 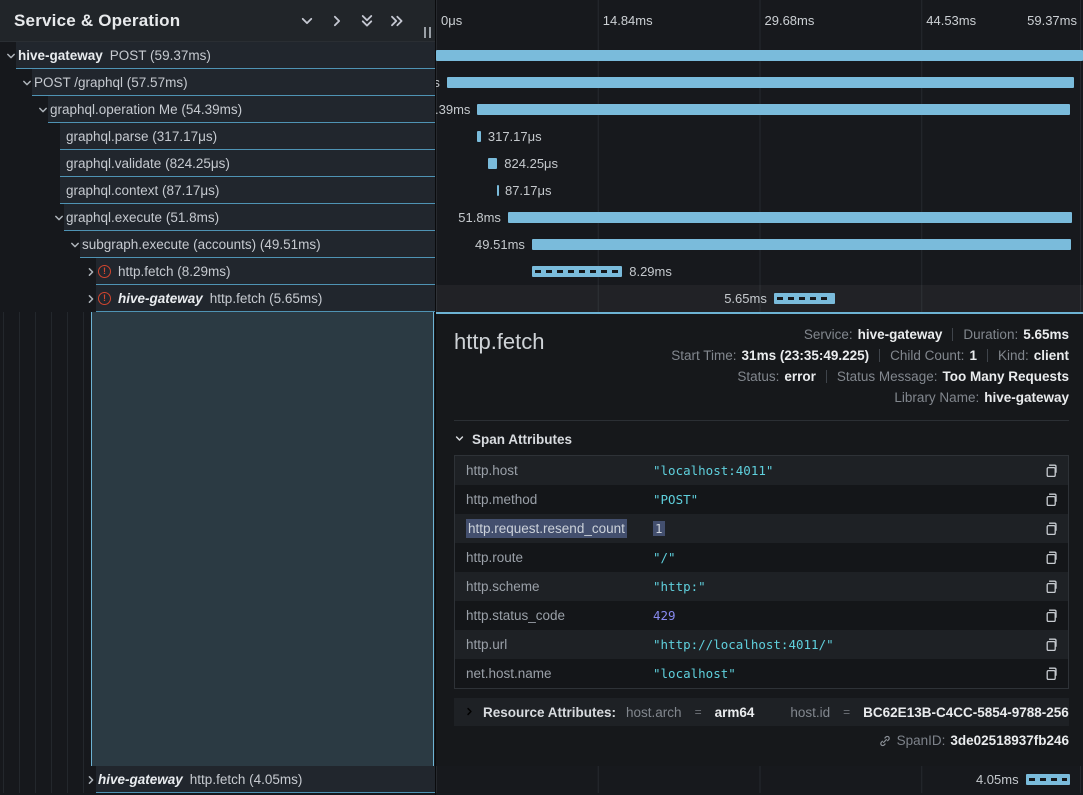 What do you see at coordinates (516, 615) in the screenshot?
I see `attribute-key: http.status_code` at bounding box center [516, 615].